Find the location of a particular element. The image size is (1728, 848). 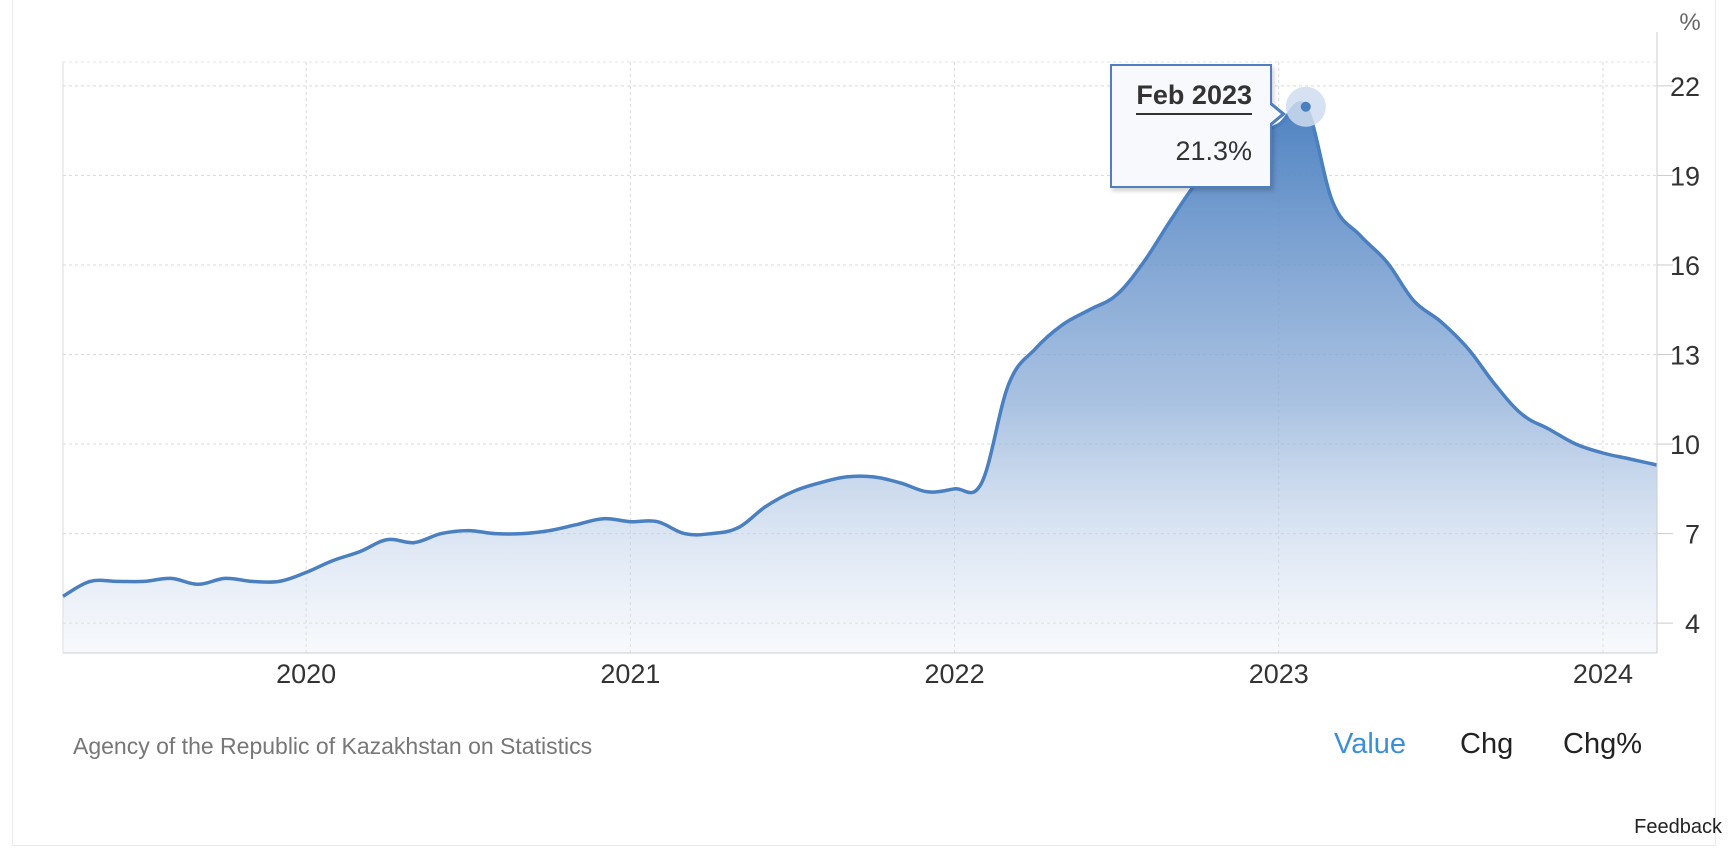

tooltip: Feb 2023 21.3% is located at coordinates (1191, 126).